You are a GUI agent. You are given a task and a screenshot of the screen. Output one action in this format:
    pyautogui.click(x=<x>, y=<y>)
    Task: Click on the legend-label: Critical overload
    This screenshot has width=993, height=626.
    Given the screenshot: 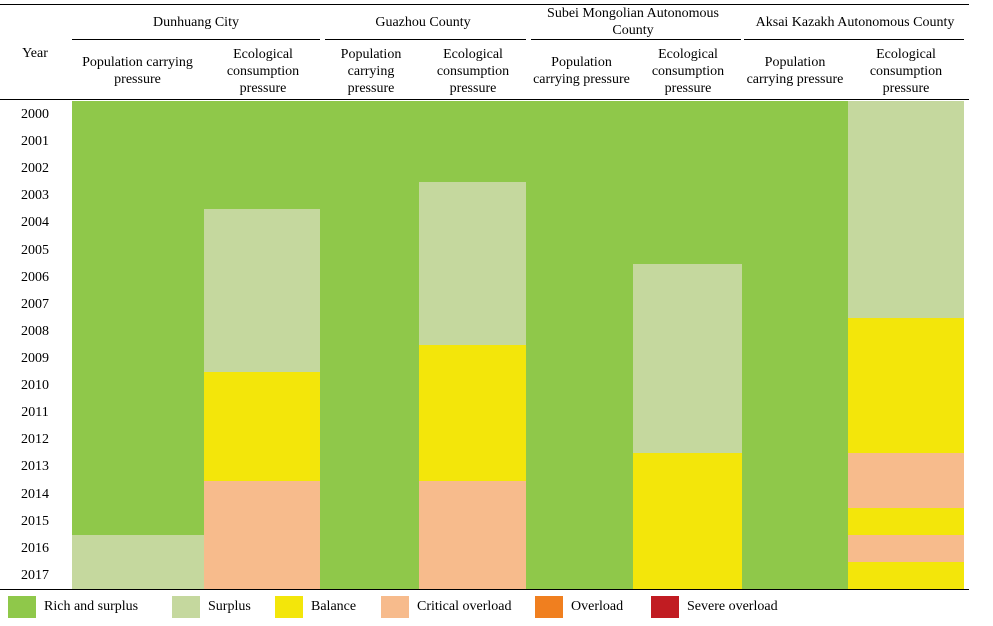 What is the action you would take?
    pyautogui.click(x=464, y=606)
    